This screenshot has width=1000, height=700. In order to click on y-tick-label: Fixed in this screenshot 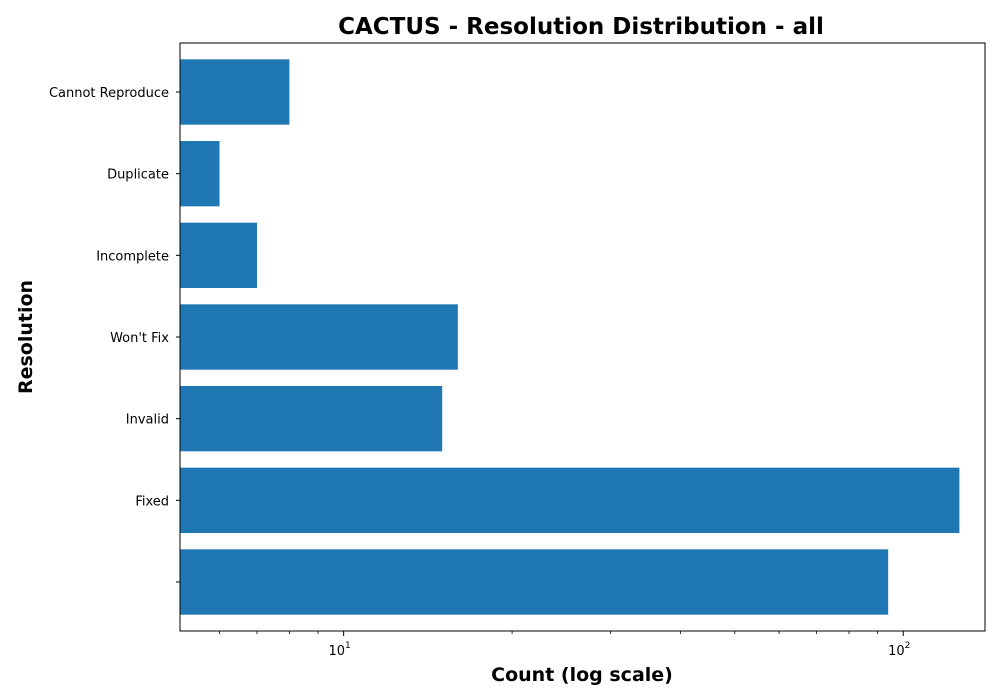, I will do `click(152, 501)`.